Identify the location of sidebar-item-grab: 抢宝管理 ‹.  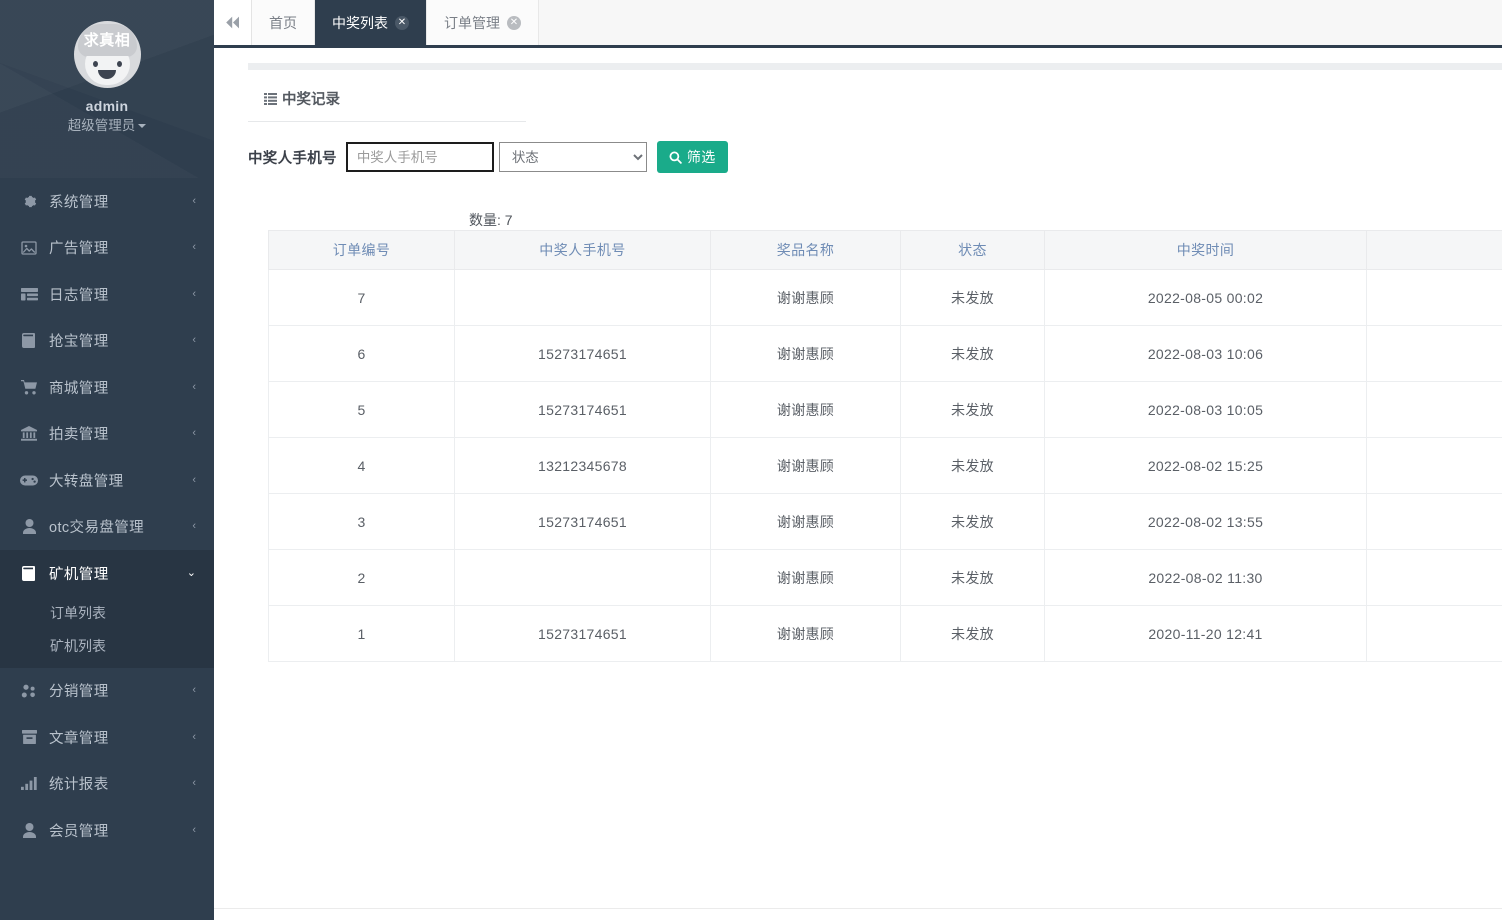
(107, 341).